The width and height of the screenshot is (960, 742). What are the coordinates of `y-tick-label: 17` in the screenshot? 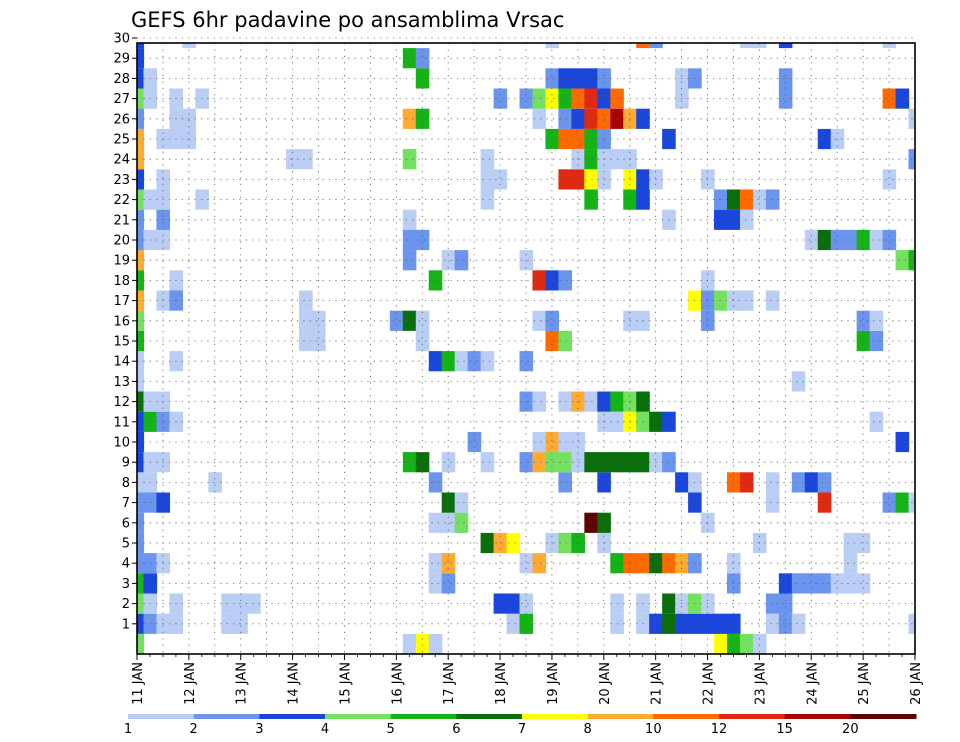 It's located at (121, 301).